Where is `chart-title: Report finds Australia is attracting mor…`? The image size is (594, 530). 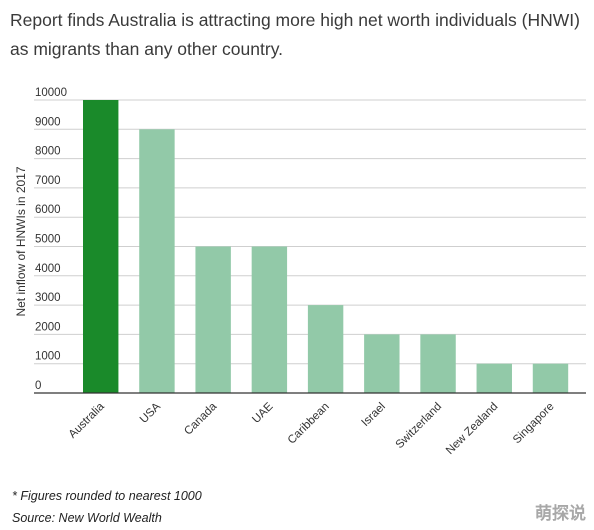
chart-title: Report finds Australia is attracting mor… is located at coordinates (295, 34).